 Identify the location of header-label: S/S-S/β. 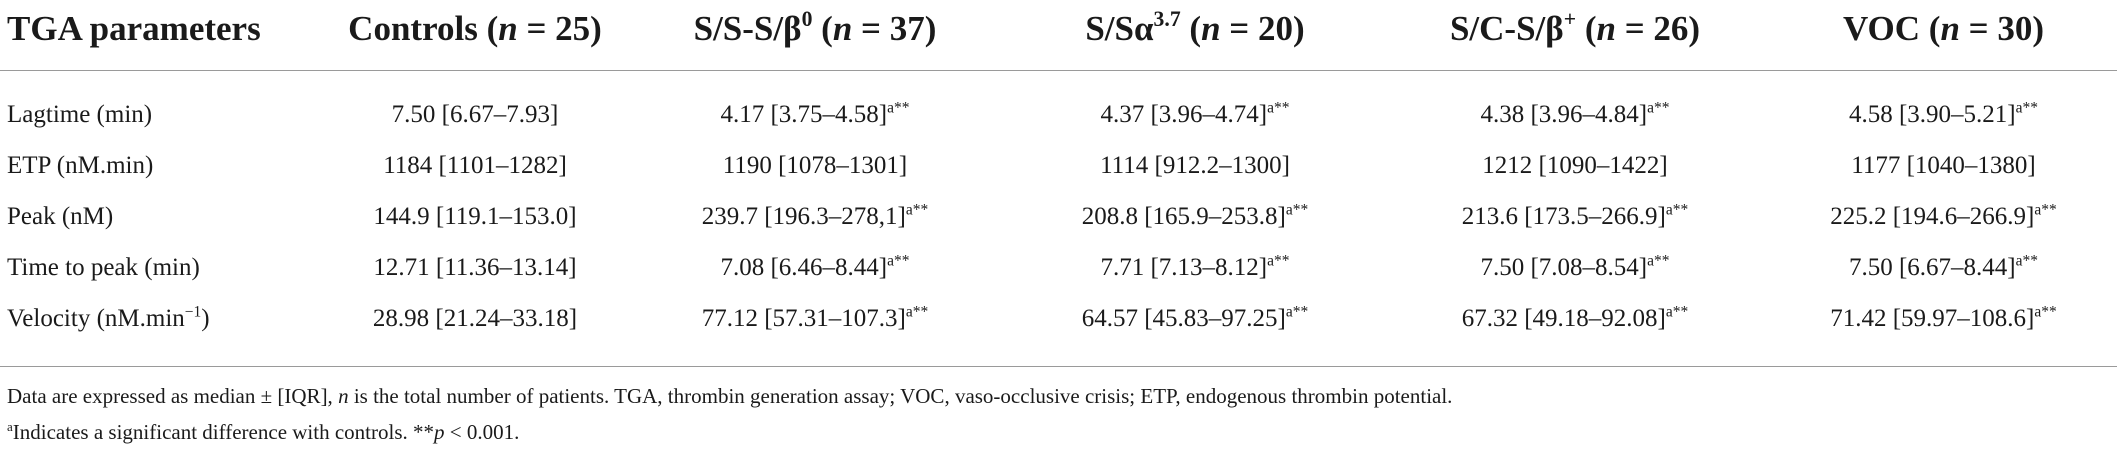
(747, 28).